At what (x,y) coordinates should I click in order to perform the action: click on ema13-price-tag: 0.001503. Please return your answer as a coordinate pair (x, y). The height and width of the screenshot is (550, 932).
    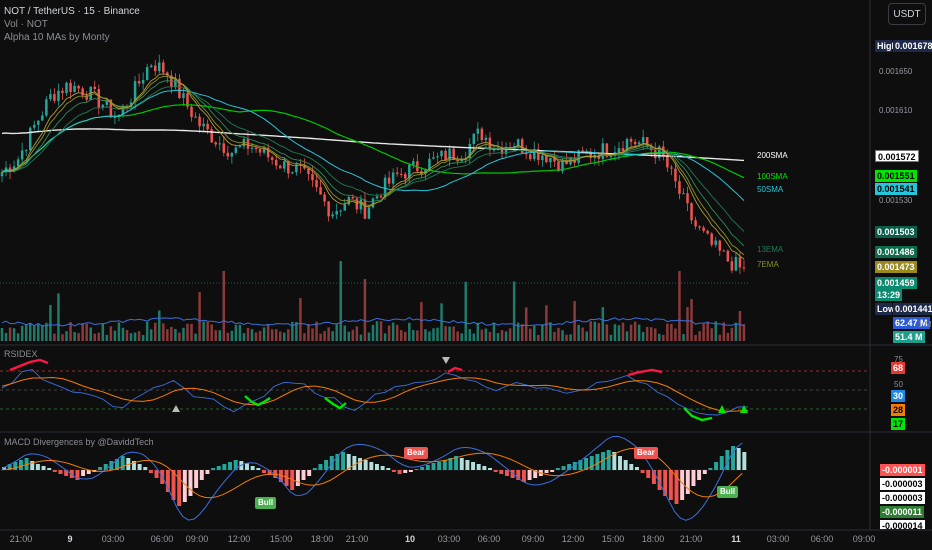
    Looking at the image, I should click on (896, 232).